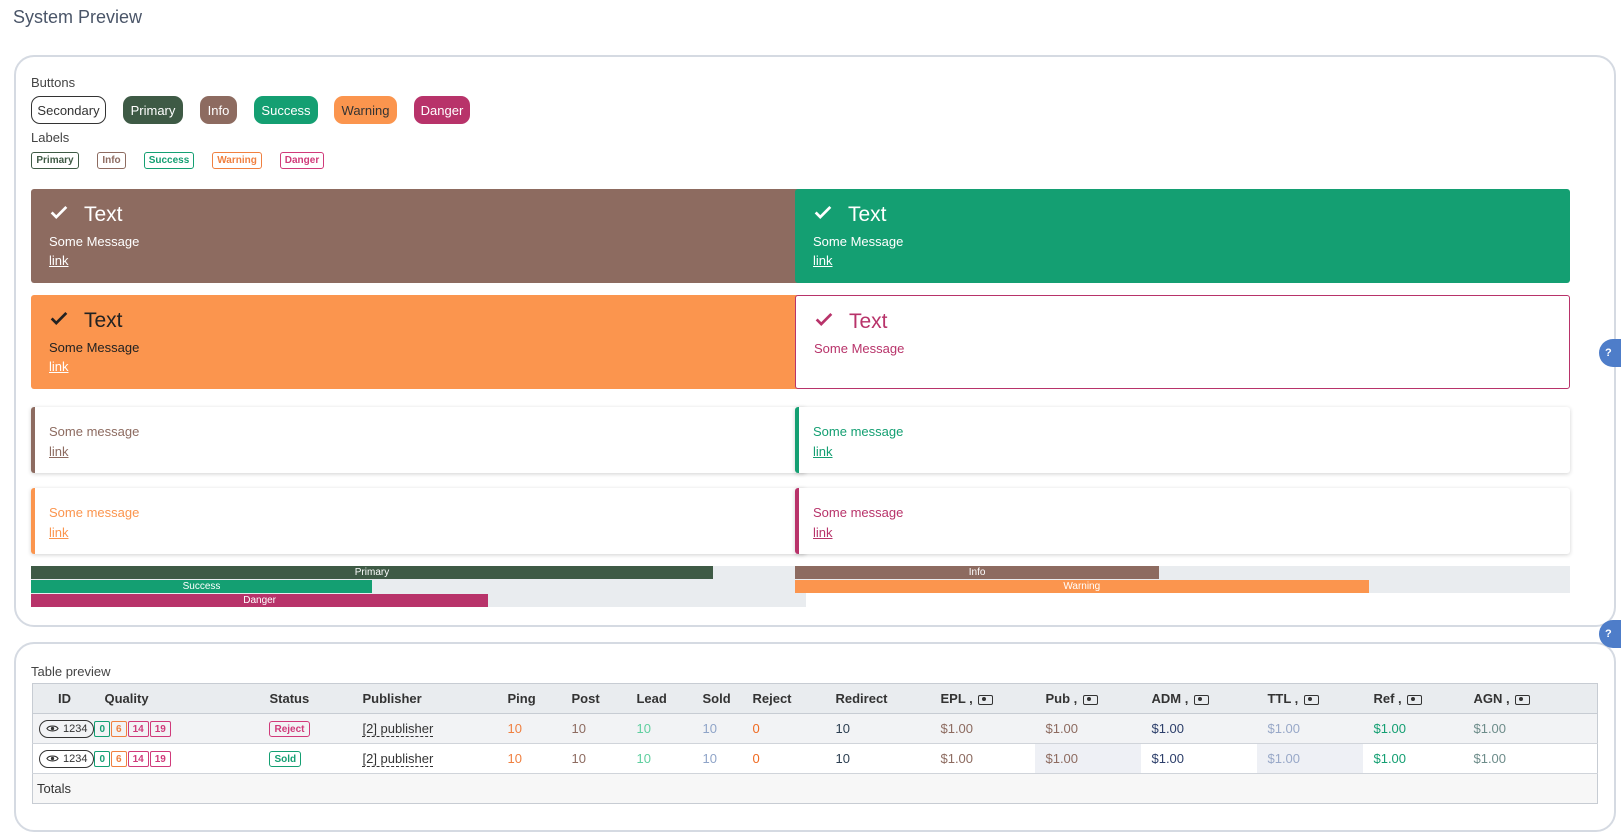 This screenshot has height=838, width=1621. What do you see at coordinates (169, 160) in the screenshot?
I see `success-label: Success` at bounding box center [169, 160].